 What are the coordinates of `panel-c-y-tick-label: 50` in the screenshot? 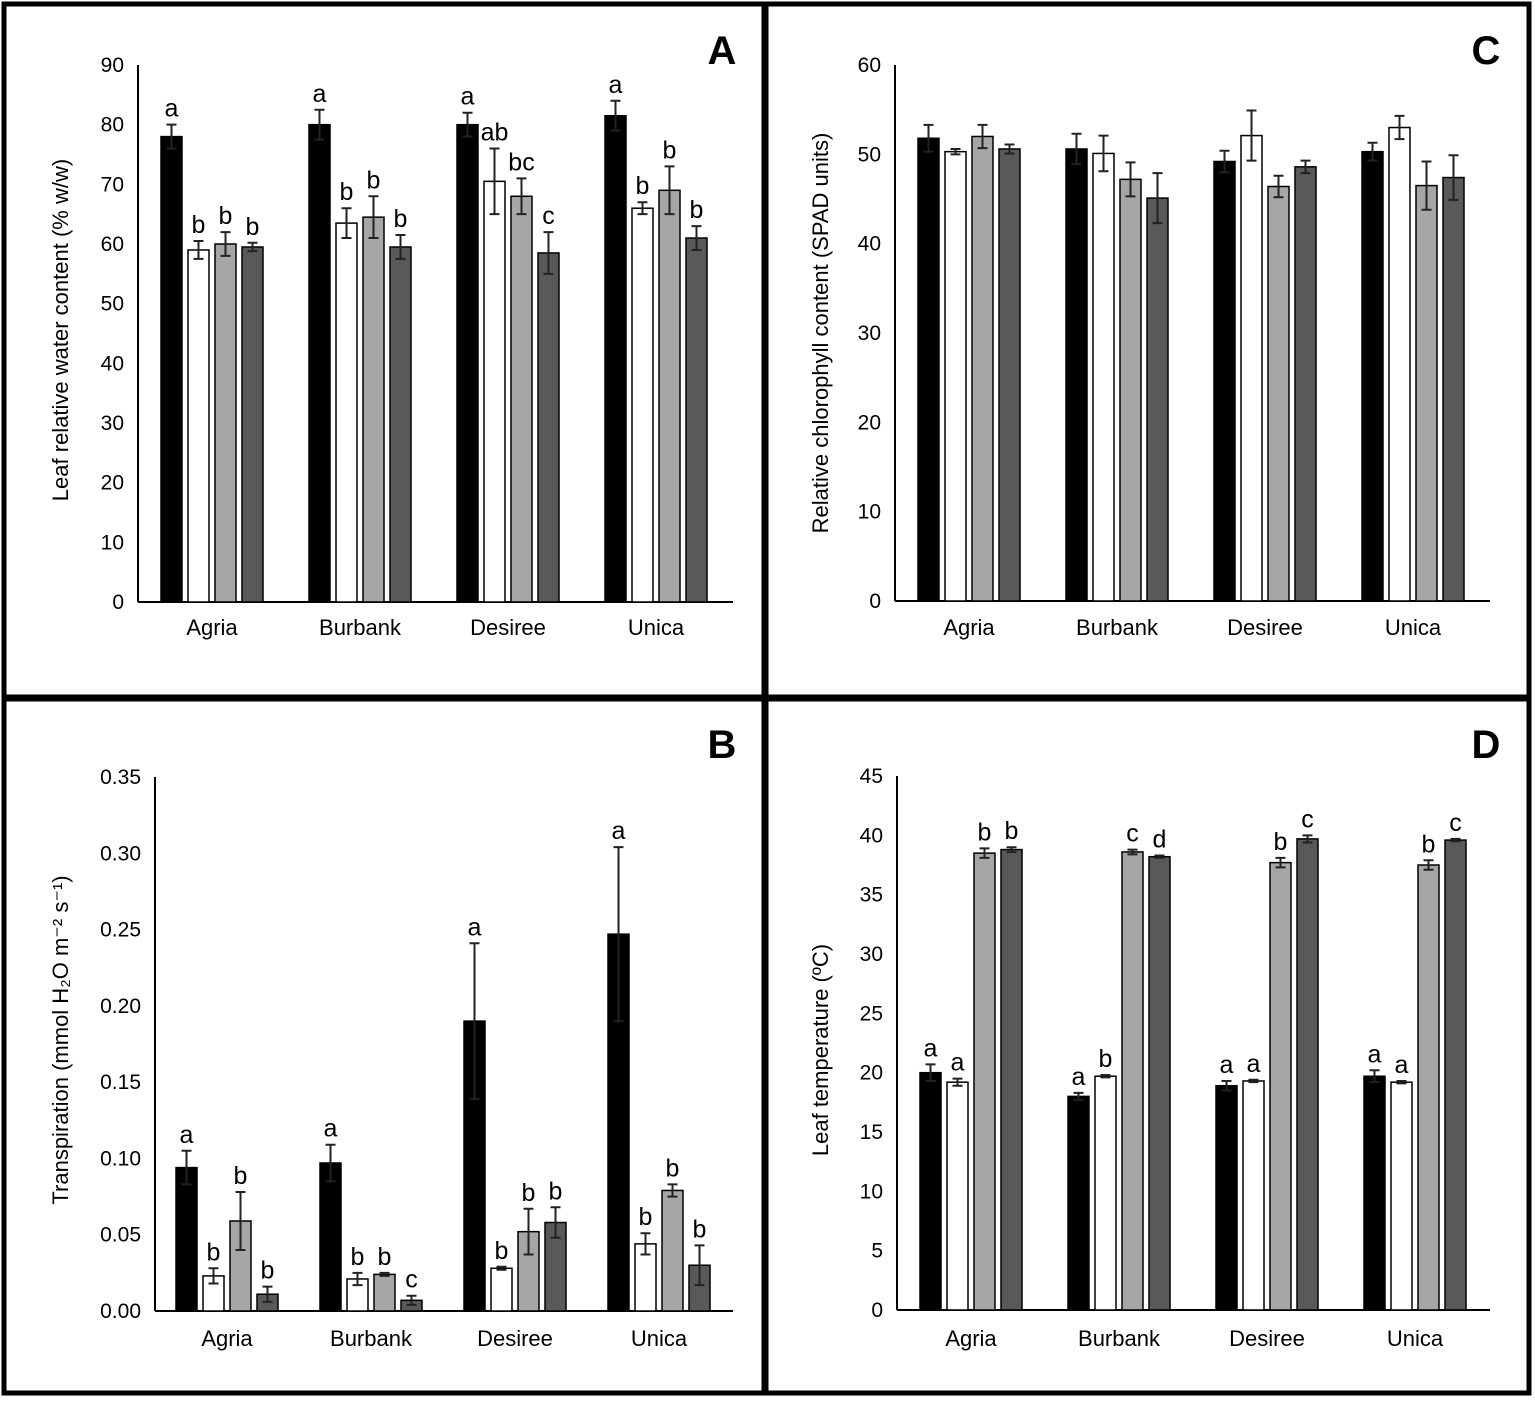 It's located at (869, 154).